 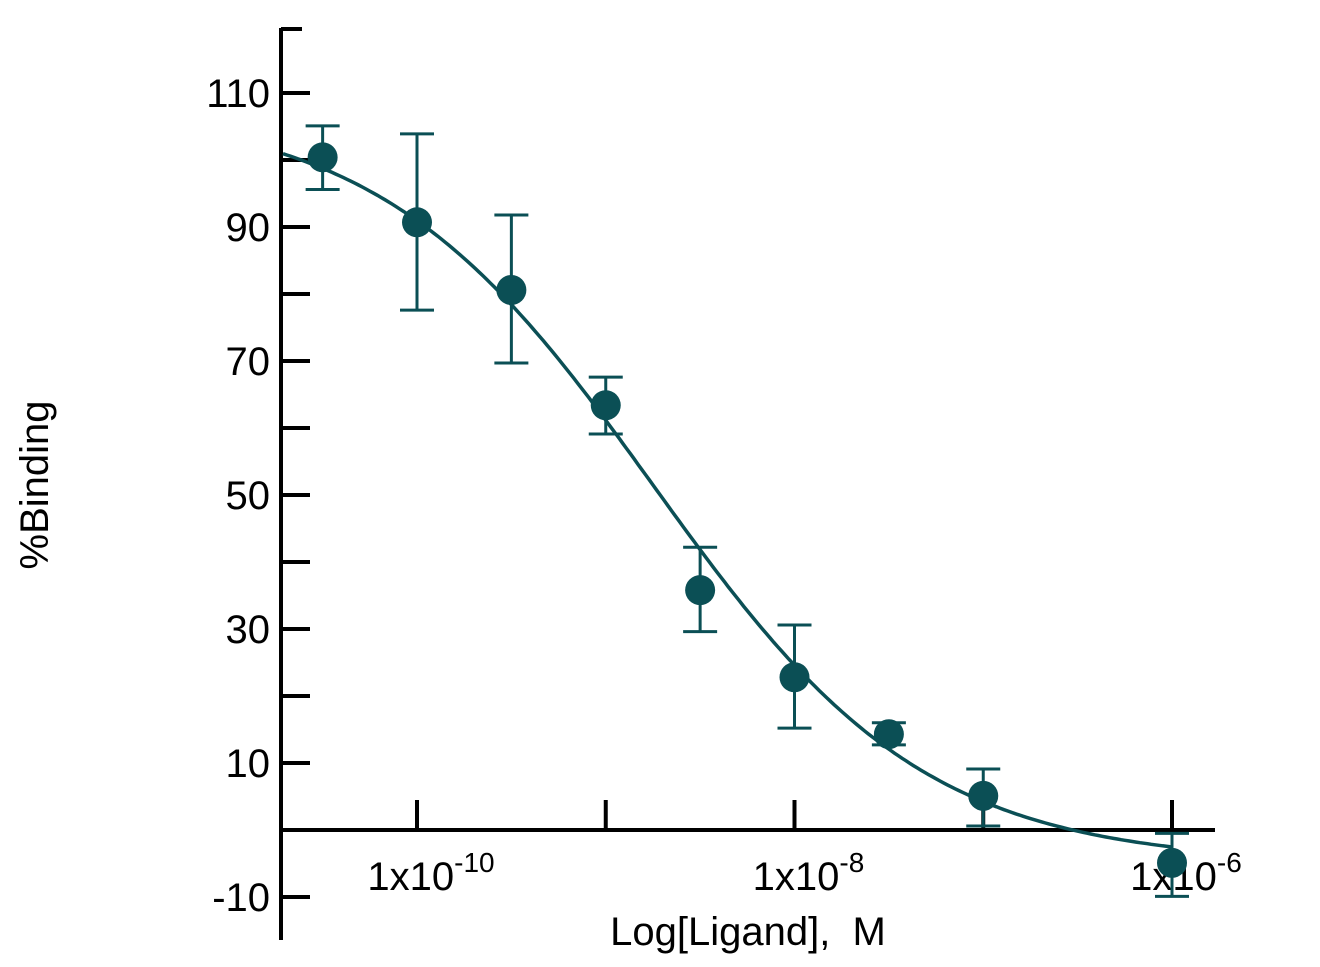 What do you see at coordinates (748, 932) in the screenshot?
I see `x-axis-title: Log[Ligand], M` at bounding box center [748, 932].